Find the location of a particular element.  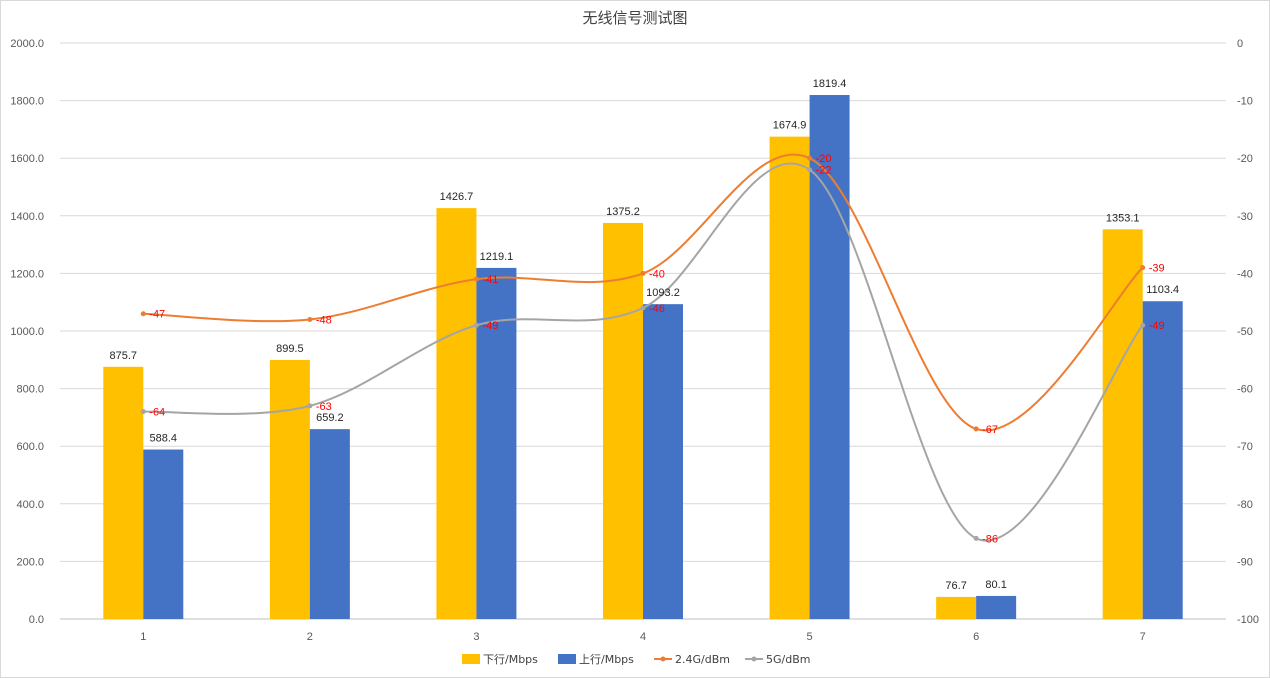

right-tick-label: -70 is located at coordinates (1245, 447).